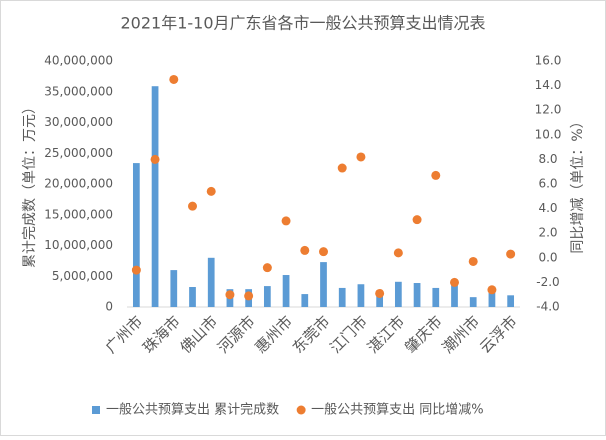 This screenshot has height=440, width=606. I want to click on y2-tick-label: 6.0, so click(547, 184).